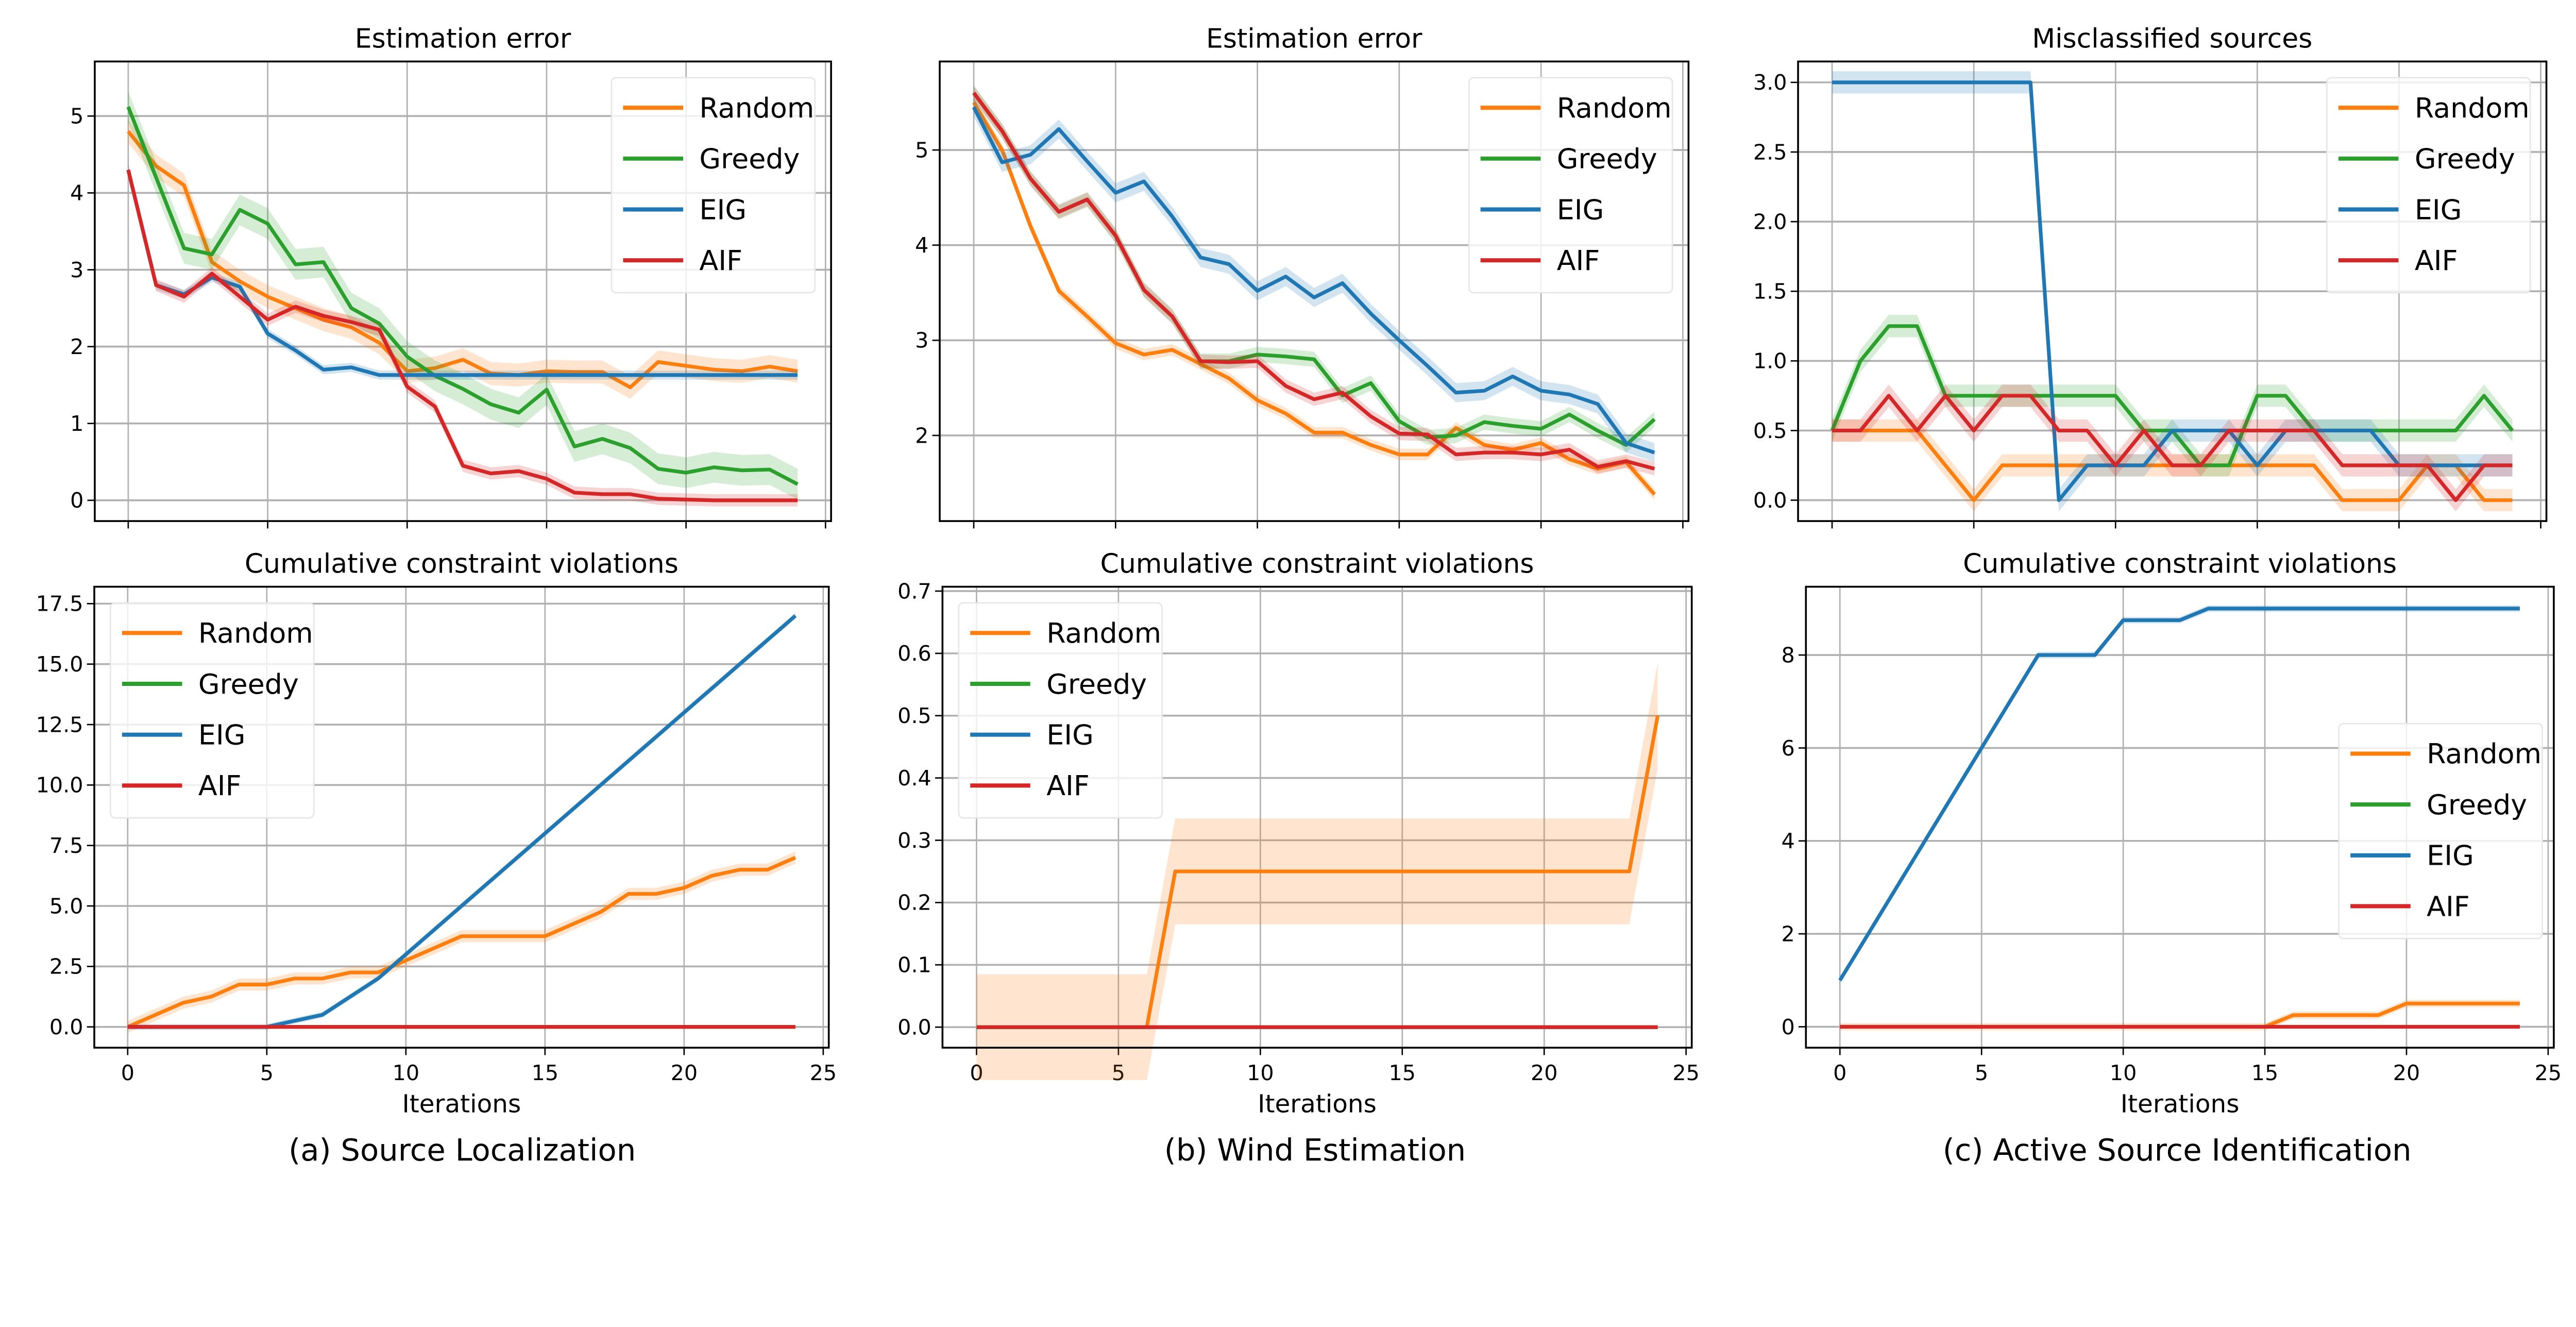  I want to click on series-line-greedy, so click(462, 296).